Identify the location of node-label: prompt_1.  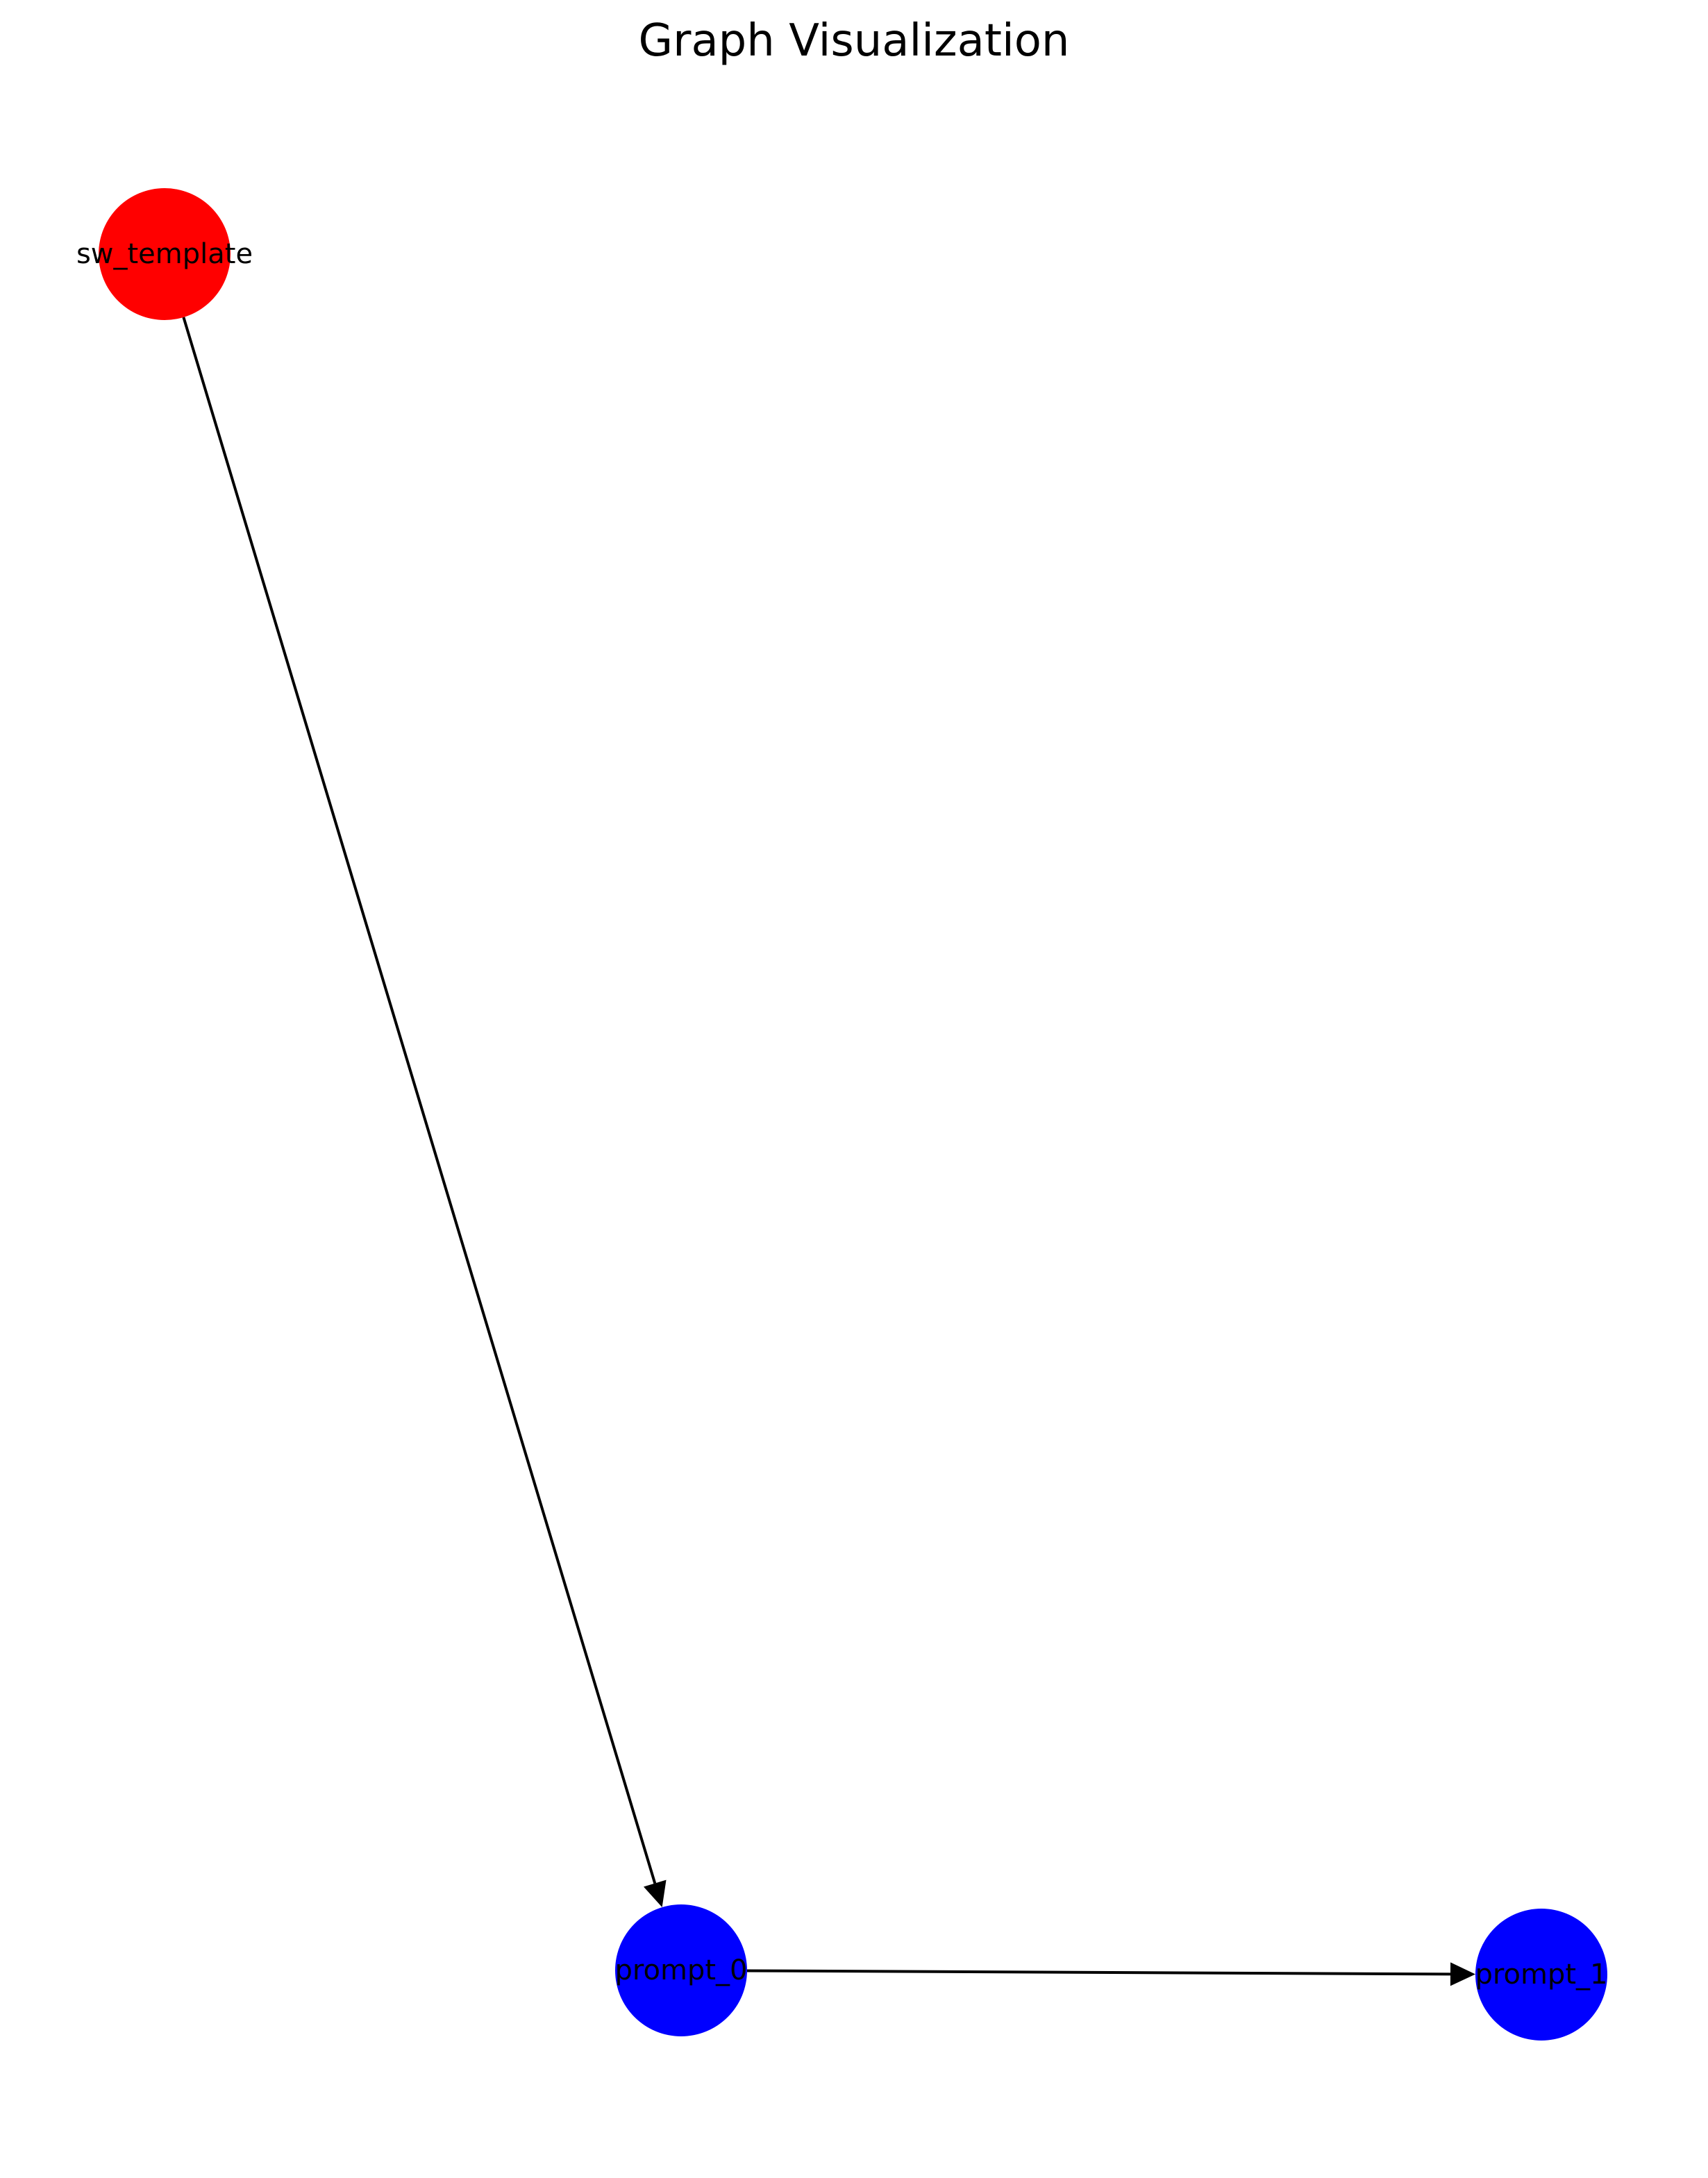
(1541, 1975).